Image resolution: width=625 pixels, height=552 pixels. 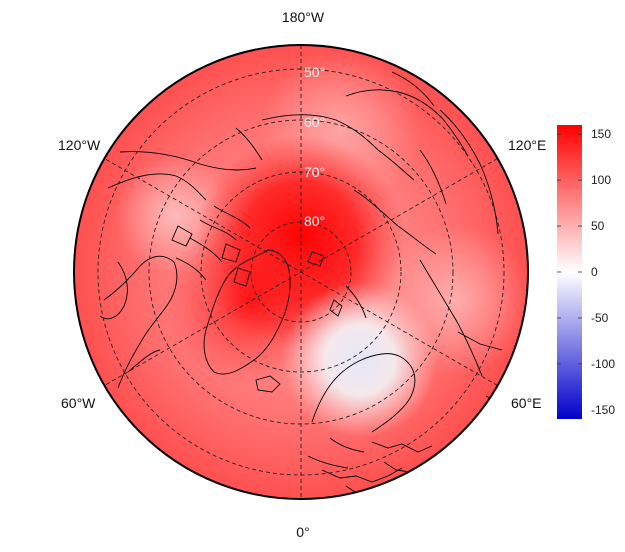 I want to click on colorbar-ticks: 150 100 50 0 -50 -100 -150, so click(x=586, y=272).